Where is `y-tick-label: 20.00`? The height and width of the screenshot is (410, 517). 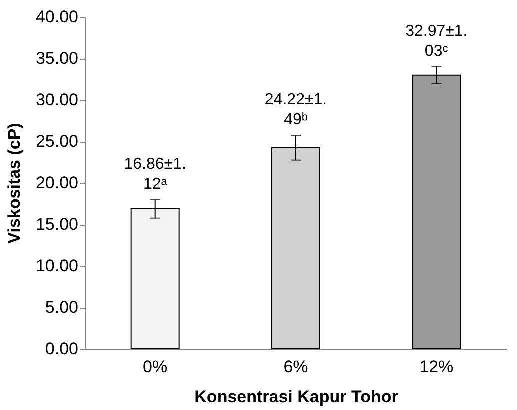
y-tick-label: 20.00 is located at coordinates (57, 183).